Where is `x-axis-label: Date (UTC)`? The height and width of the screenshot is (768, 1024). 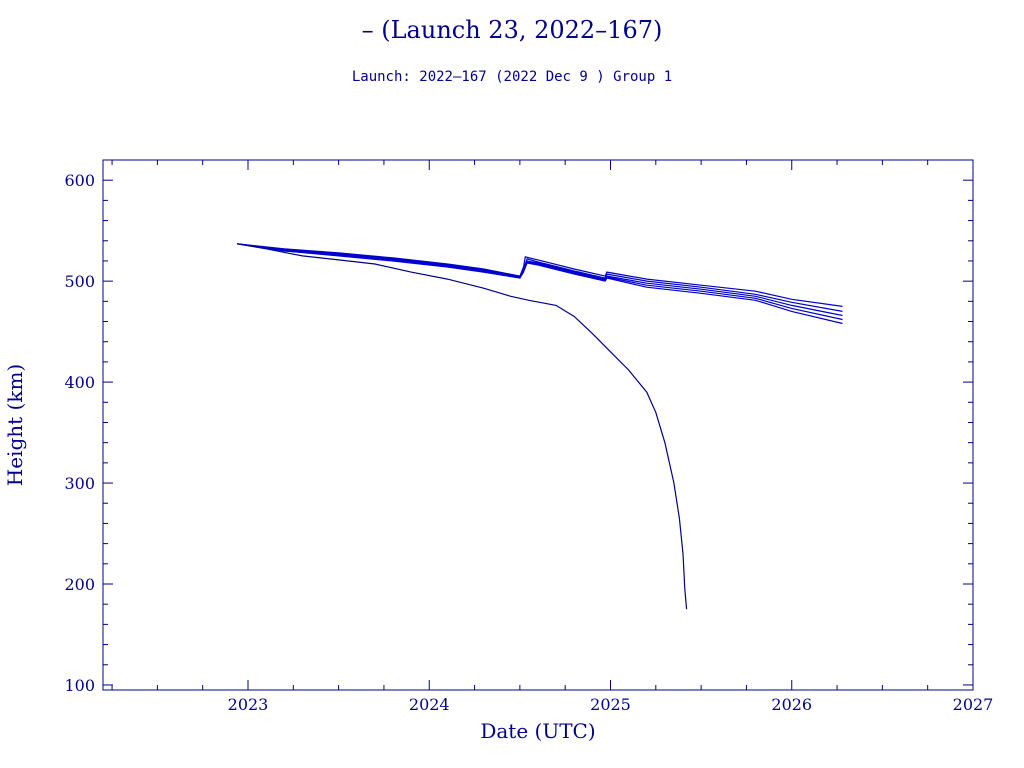
x-axis-label: Date (UTC) is located at coordinates (537, 731).